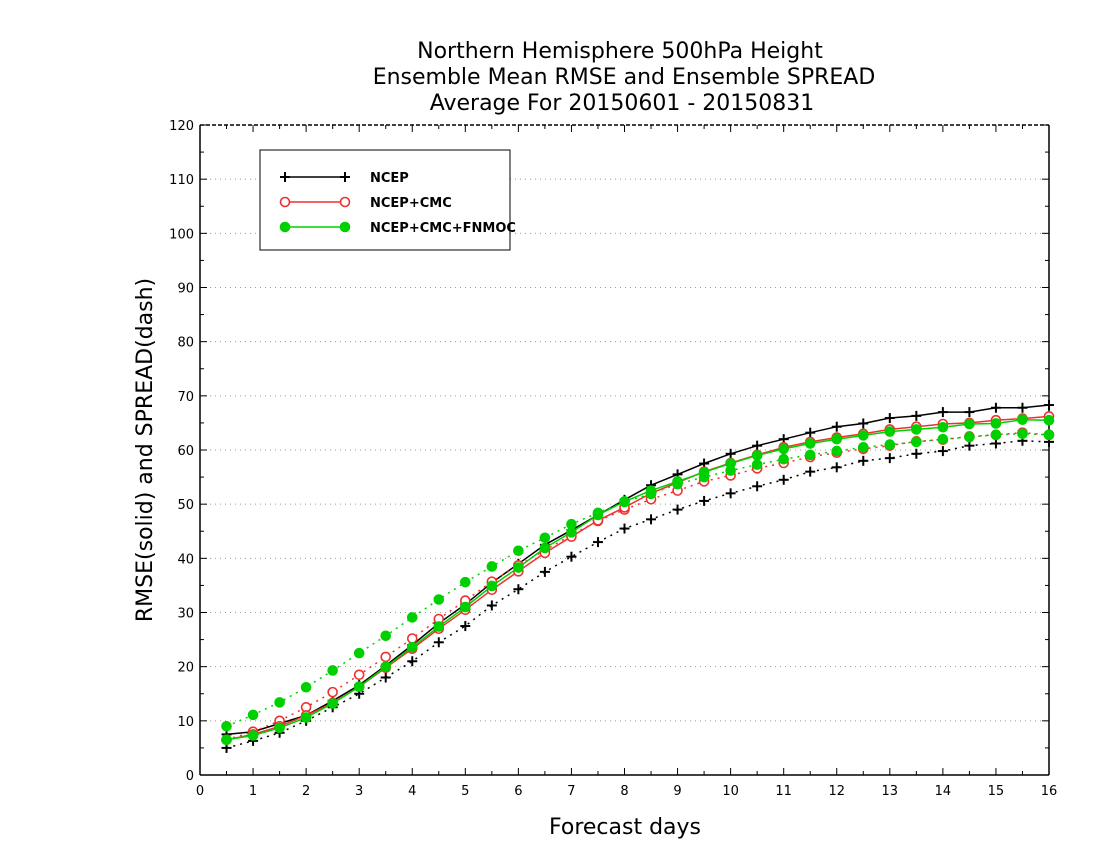 This screenshot has width=1100, height=850. What do you see at coordinates (181, 180) in the screenshot?
I see `y-tick-label: 110` at bounding box center [181, 180].